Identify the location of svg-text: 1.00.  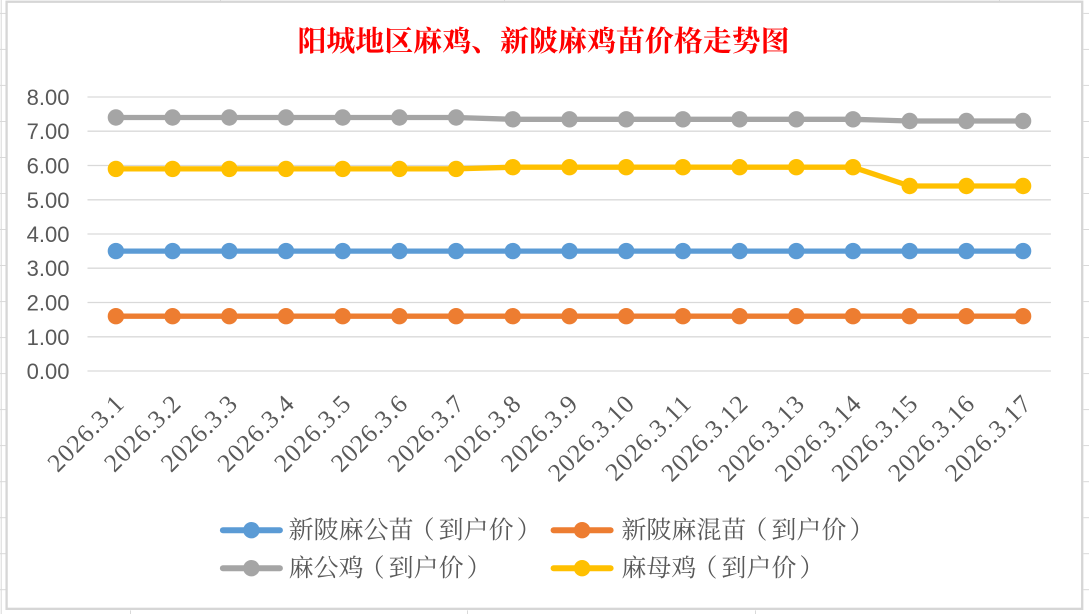
(48, 337).